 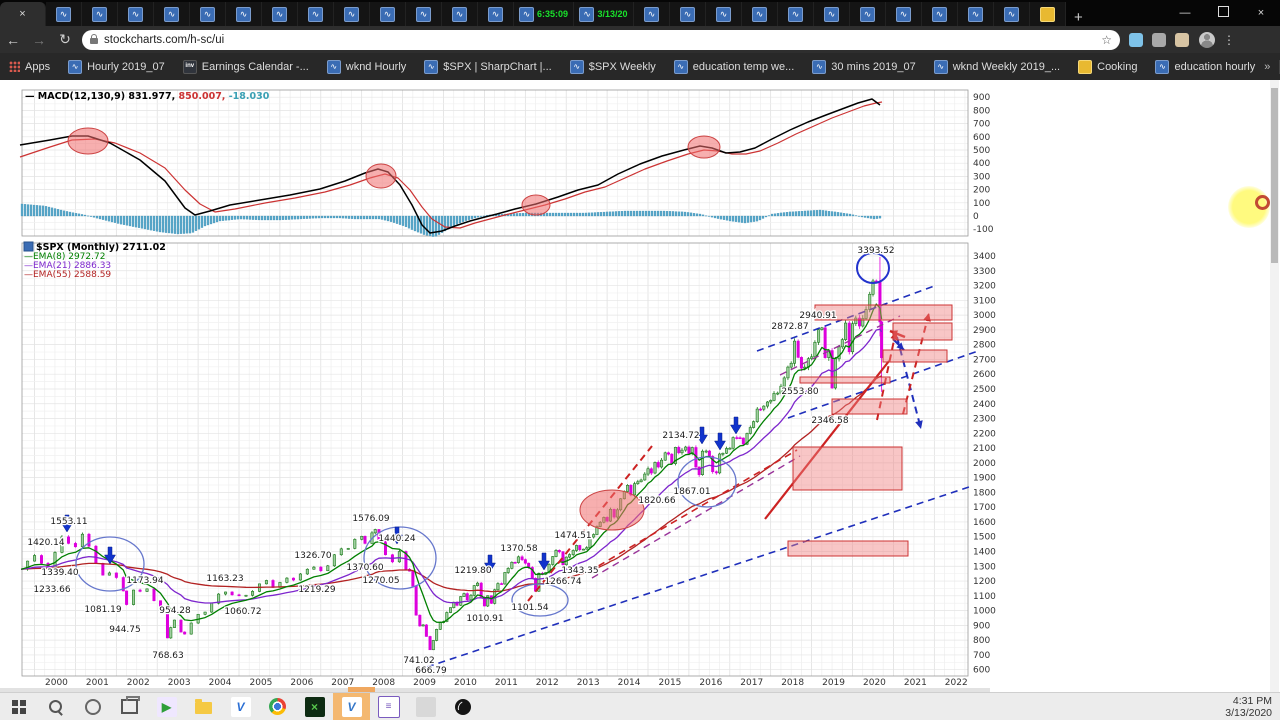 What do you see at coordinates (1274, 386) in the screenshot?
I see `page-scrollbar` at bounding box center [1274, 386].